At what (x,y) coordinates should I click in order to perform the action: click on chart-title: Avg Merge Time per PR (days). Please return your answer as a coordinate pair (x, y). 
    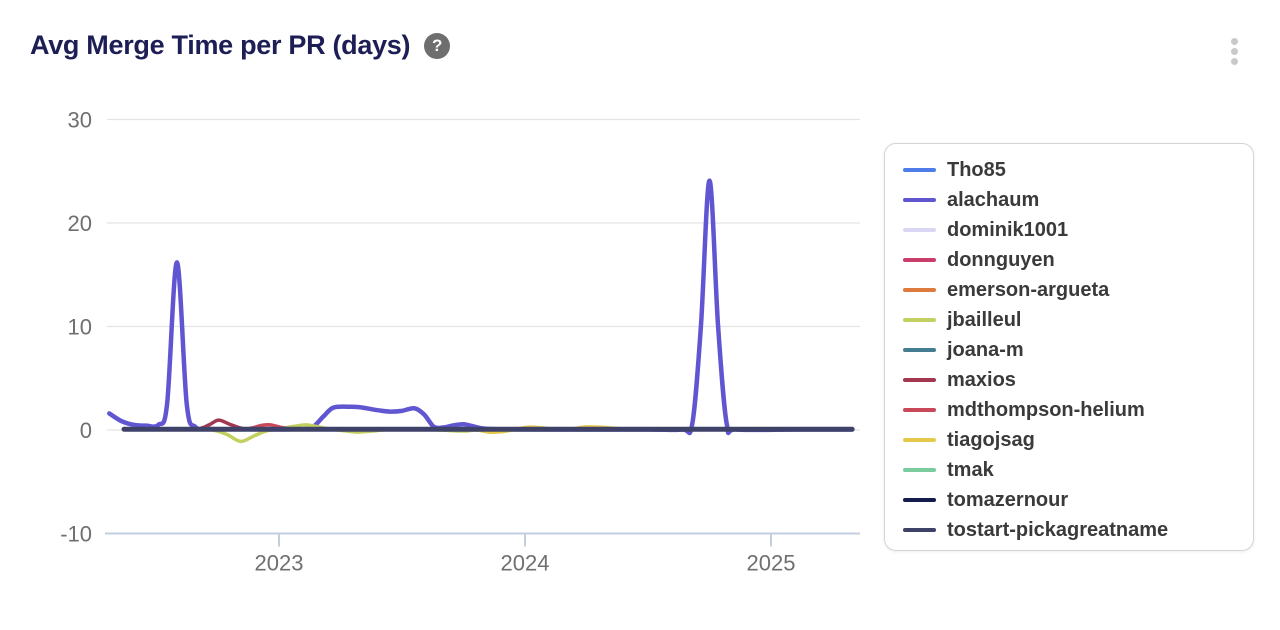
    Looking at the image, I should click on (220, 45).